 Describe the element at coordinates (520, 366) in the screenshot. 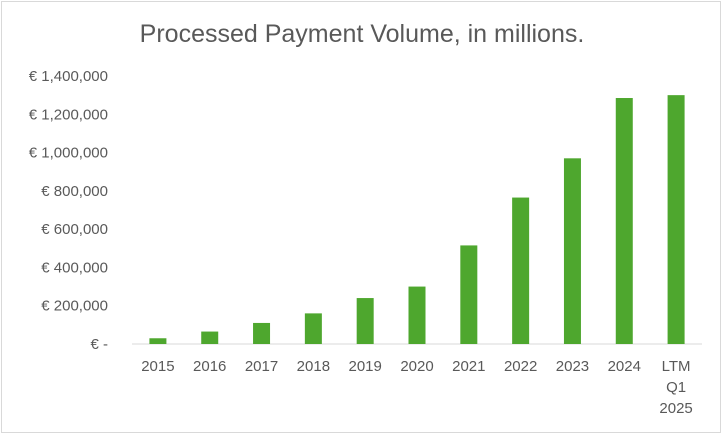

I see `x-tick-label: 2022` at that location.